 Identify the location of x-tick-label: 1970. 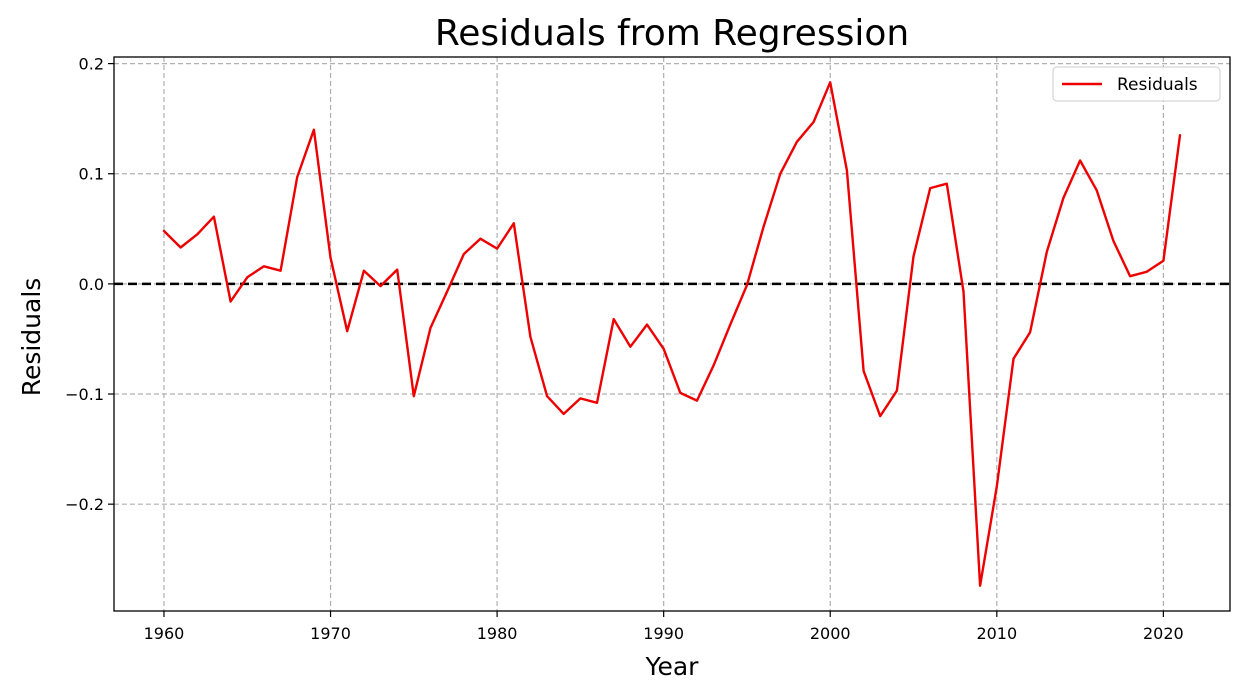
(330, 633).